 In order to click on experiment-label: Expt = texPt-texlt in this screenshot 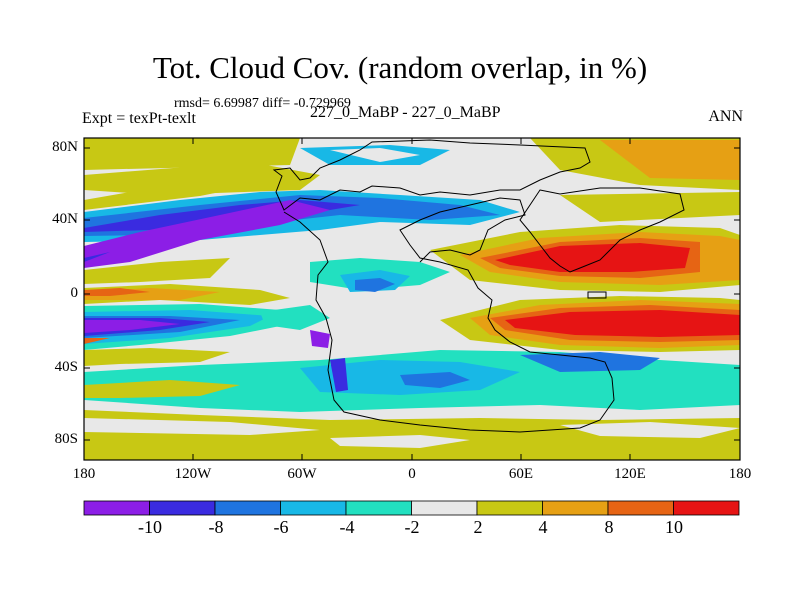, I will do `click(139, 118)`.